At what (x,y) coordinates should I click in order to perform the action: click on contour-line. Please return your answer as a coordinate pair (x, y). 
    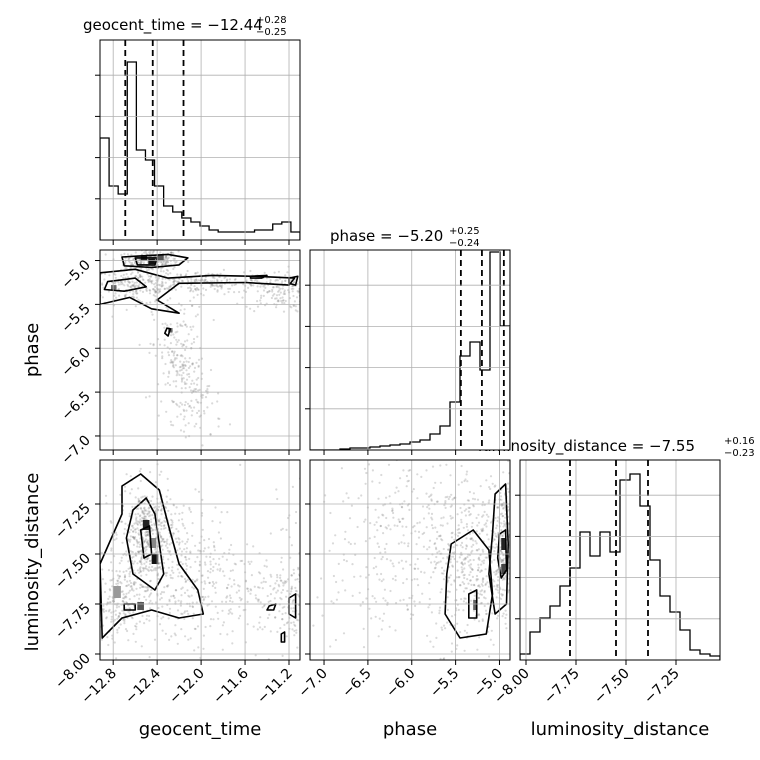
    Looking at the image, I should click on (283, 637).